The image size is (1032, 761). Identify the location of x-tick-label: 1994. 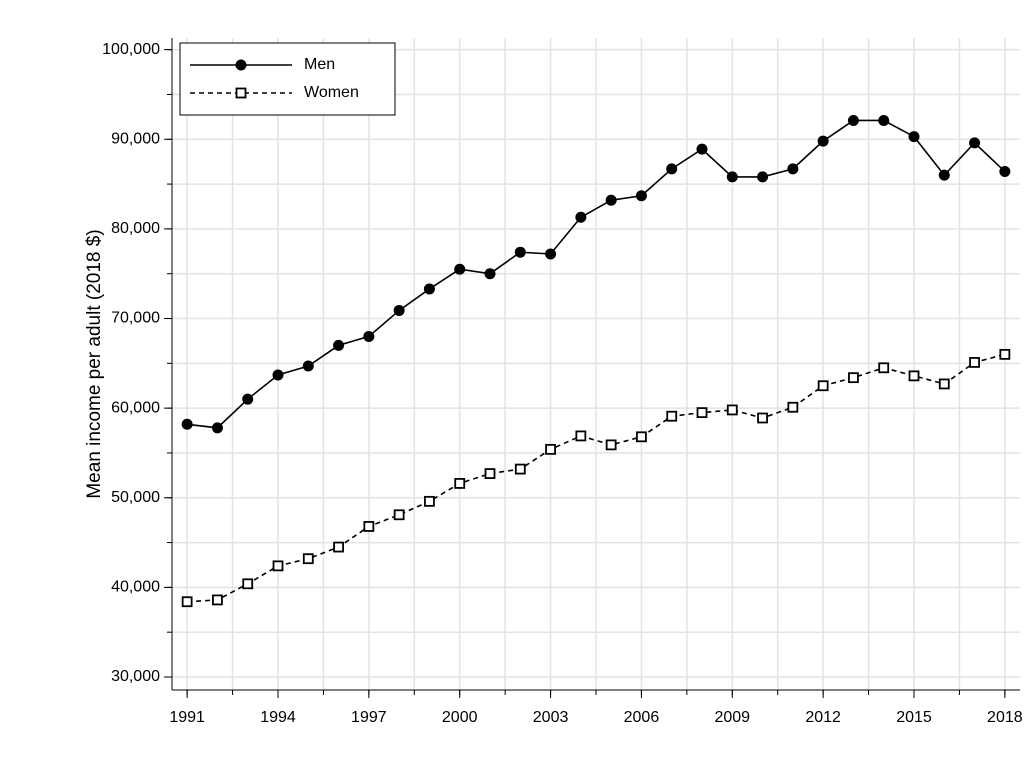
(278, 717).